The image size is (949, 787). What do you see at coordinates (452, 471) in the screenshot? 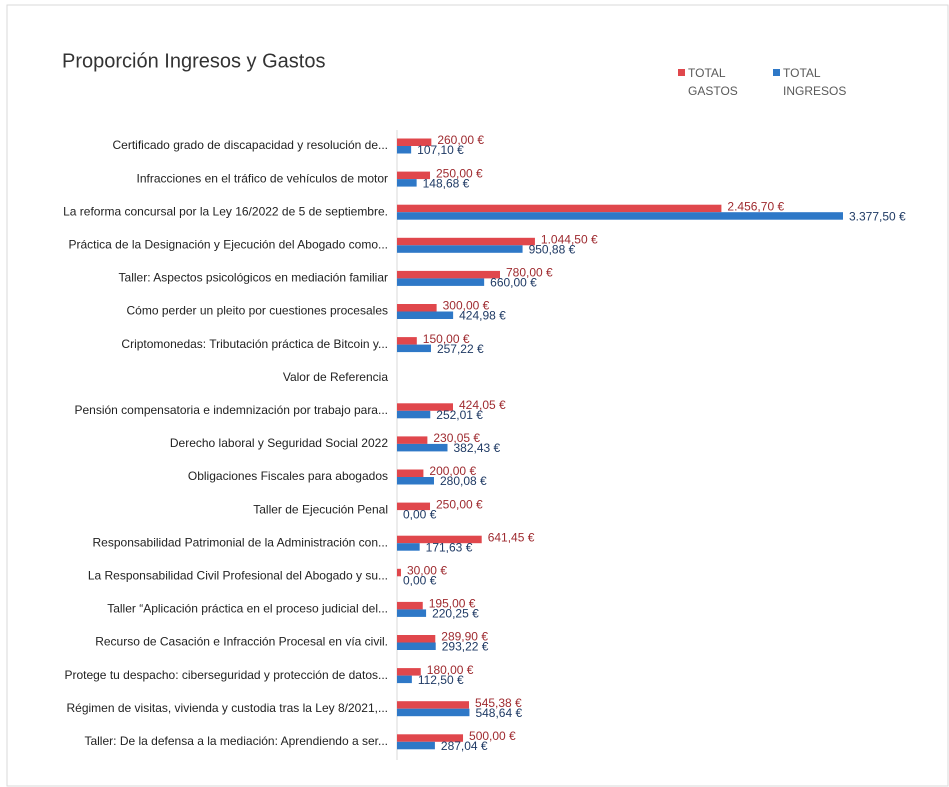
I see `data-label: 200,00 €` at bounding box center [452, 471].